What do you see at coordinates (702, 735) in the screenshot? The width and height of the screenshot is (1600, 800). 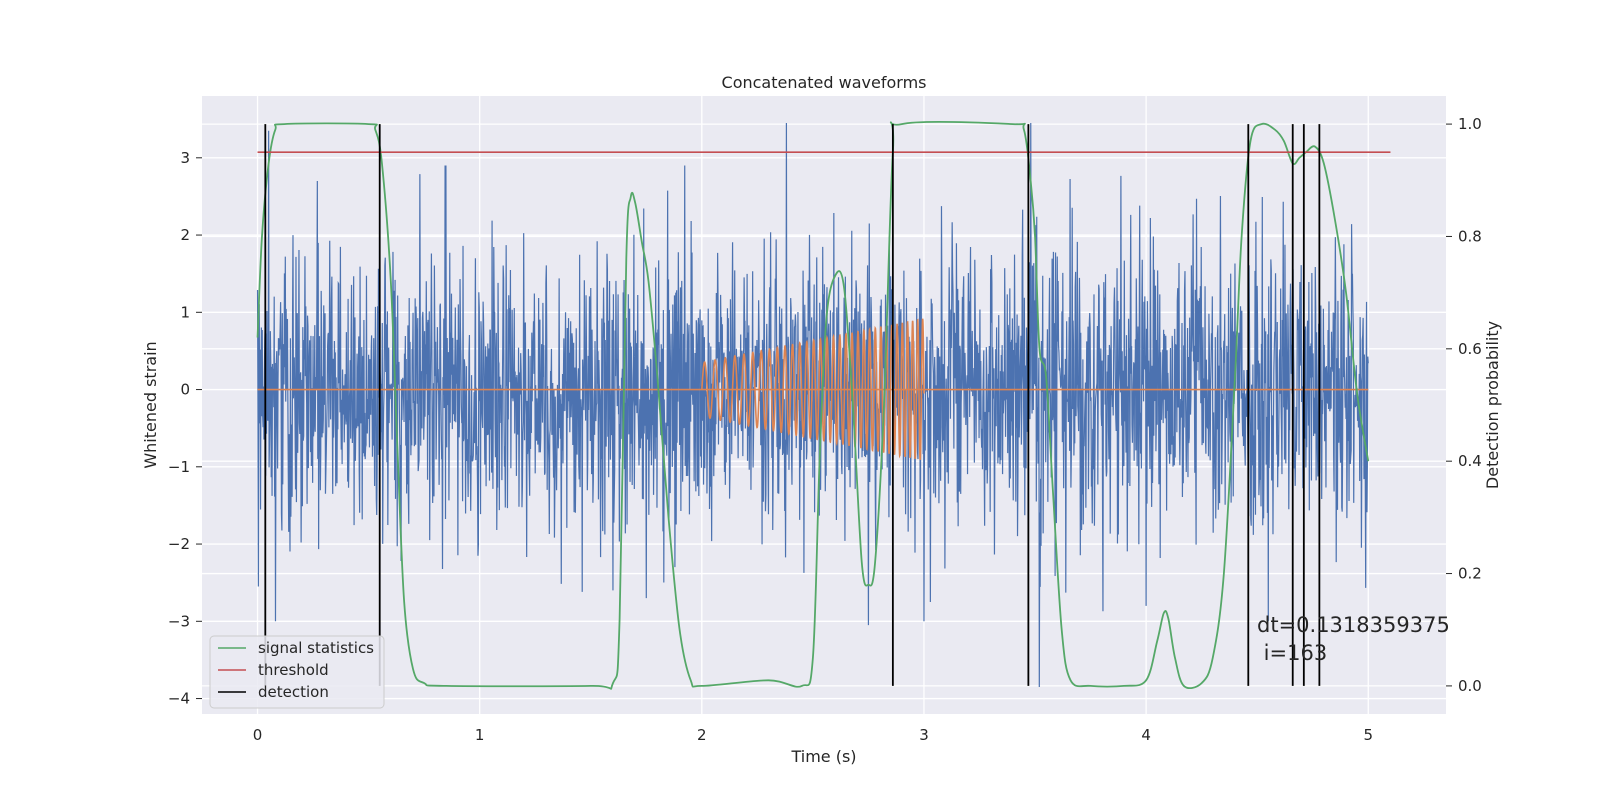 I see `x-tick-label: 2` at bounding box center [702, 735].